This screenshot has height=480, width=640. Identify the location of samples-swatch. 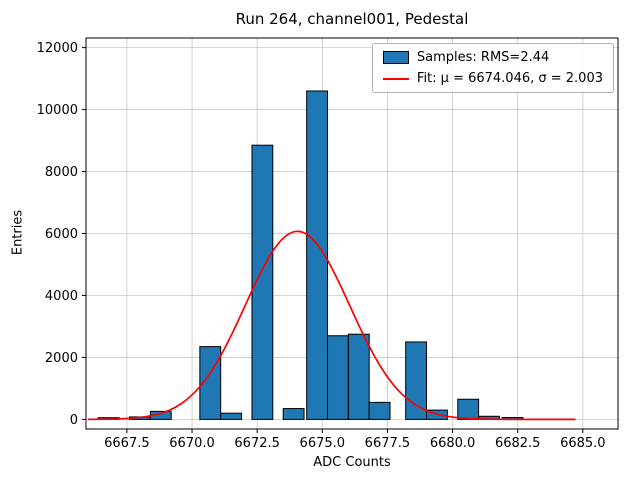
(395, 57).